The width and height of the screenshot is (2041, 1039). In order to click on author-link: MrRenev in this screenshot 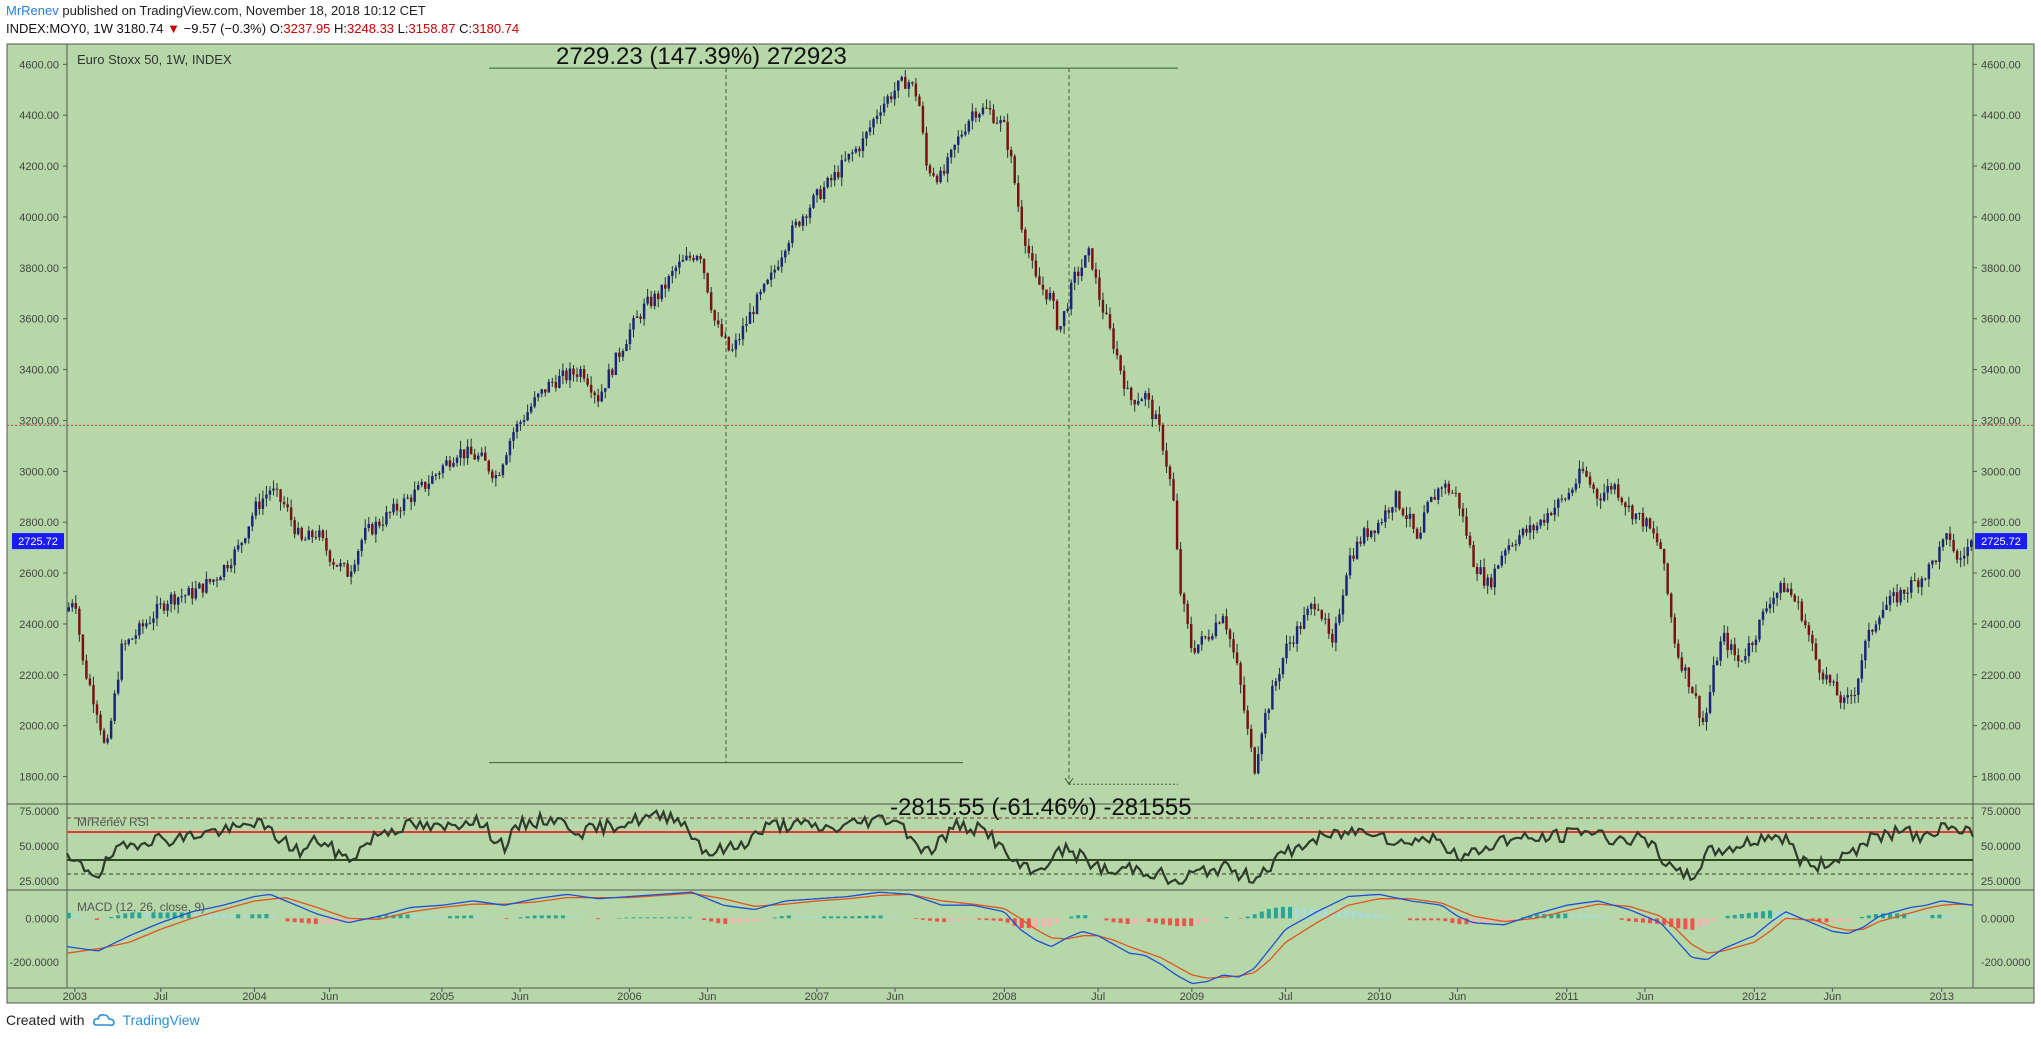, I will do `click(32, 10)`.